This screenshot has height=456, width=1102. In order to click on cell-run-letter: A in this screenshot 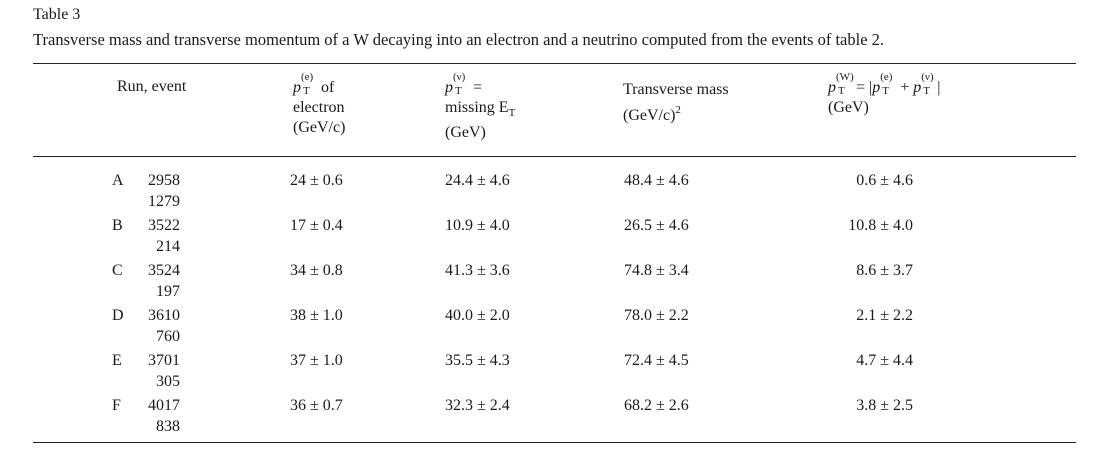, I will do `click(118, 180)`.